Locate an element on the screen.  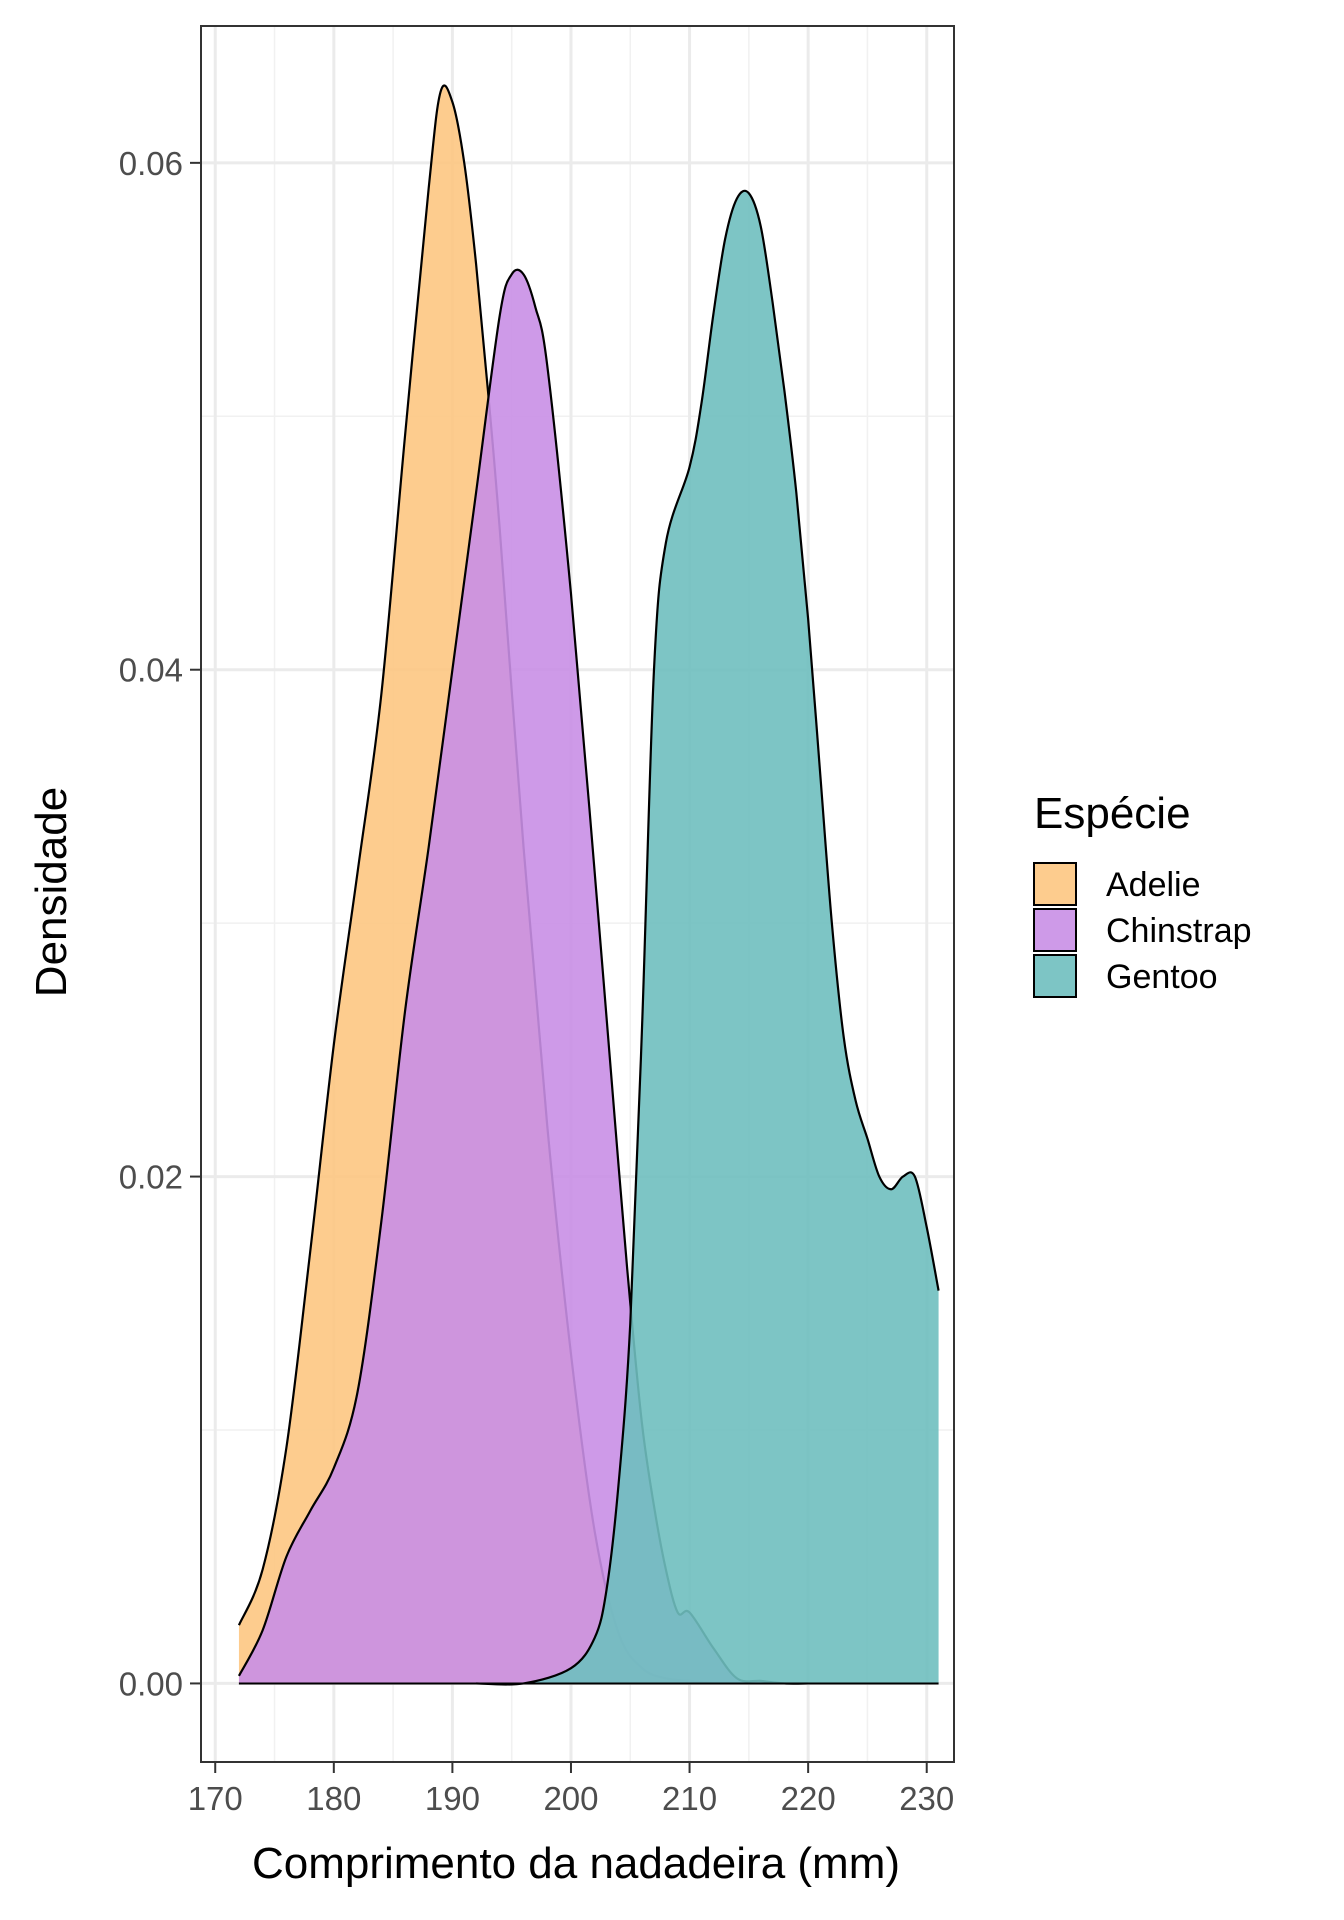
legend-label-gentoo: Gentoo is located at coordinates (1162, 977).